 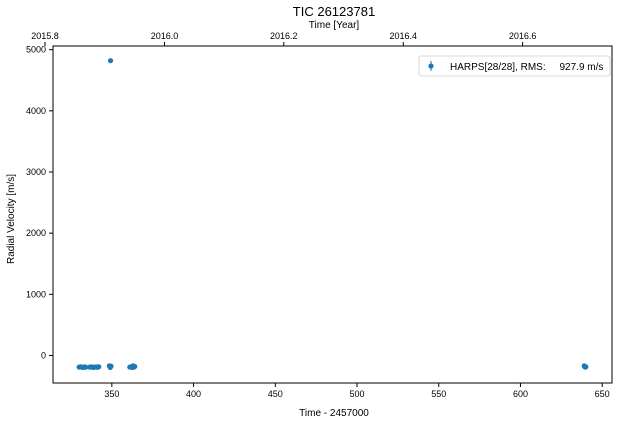 I want to click on legend-label: HARPS[28/28], RMS: 927.9 m/s, so click(x=526, y=67).